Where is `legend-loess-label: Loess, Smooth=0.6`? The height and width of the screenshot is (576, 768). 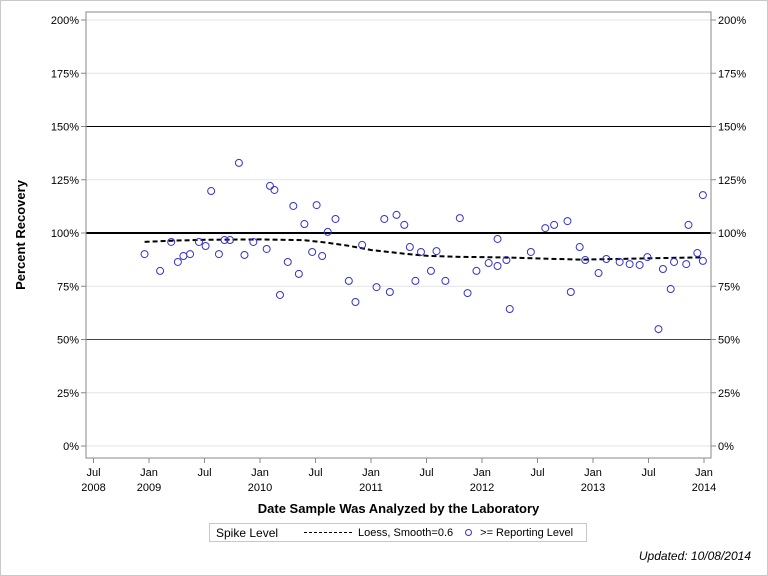 legend-loess-label: Loess, Smooth=0.6 is located at coordinates (406, 532).